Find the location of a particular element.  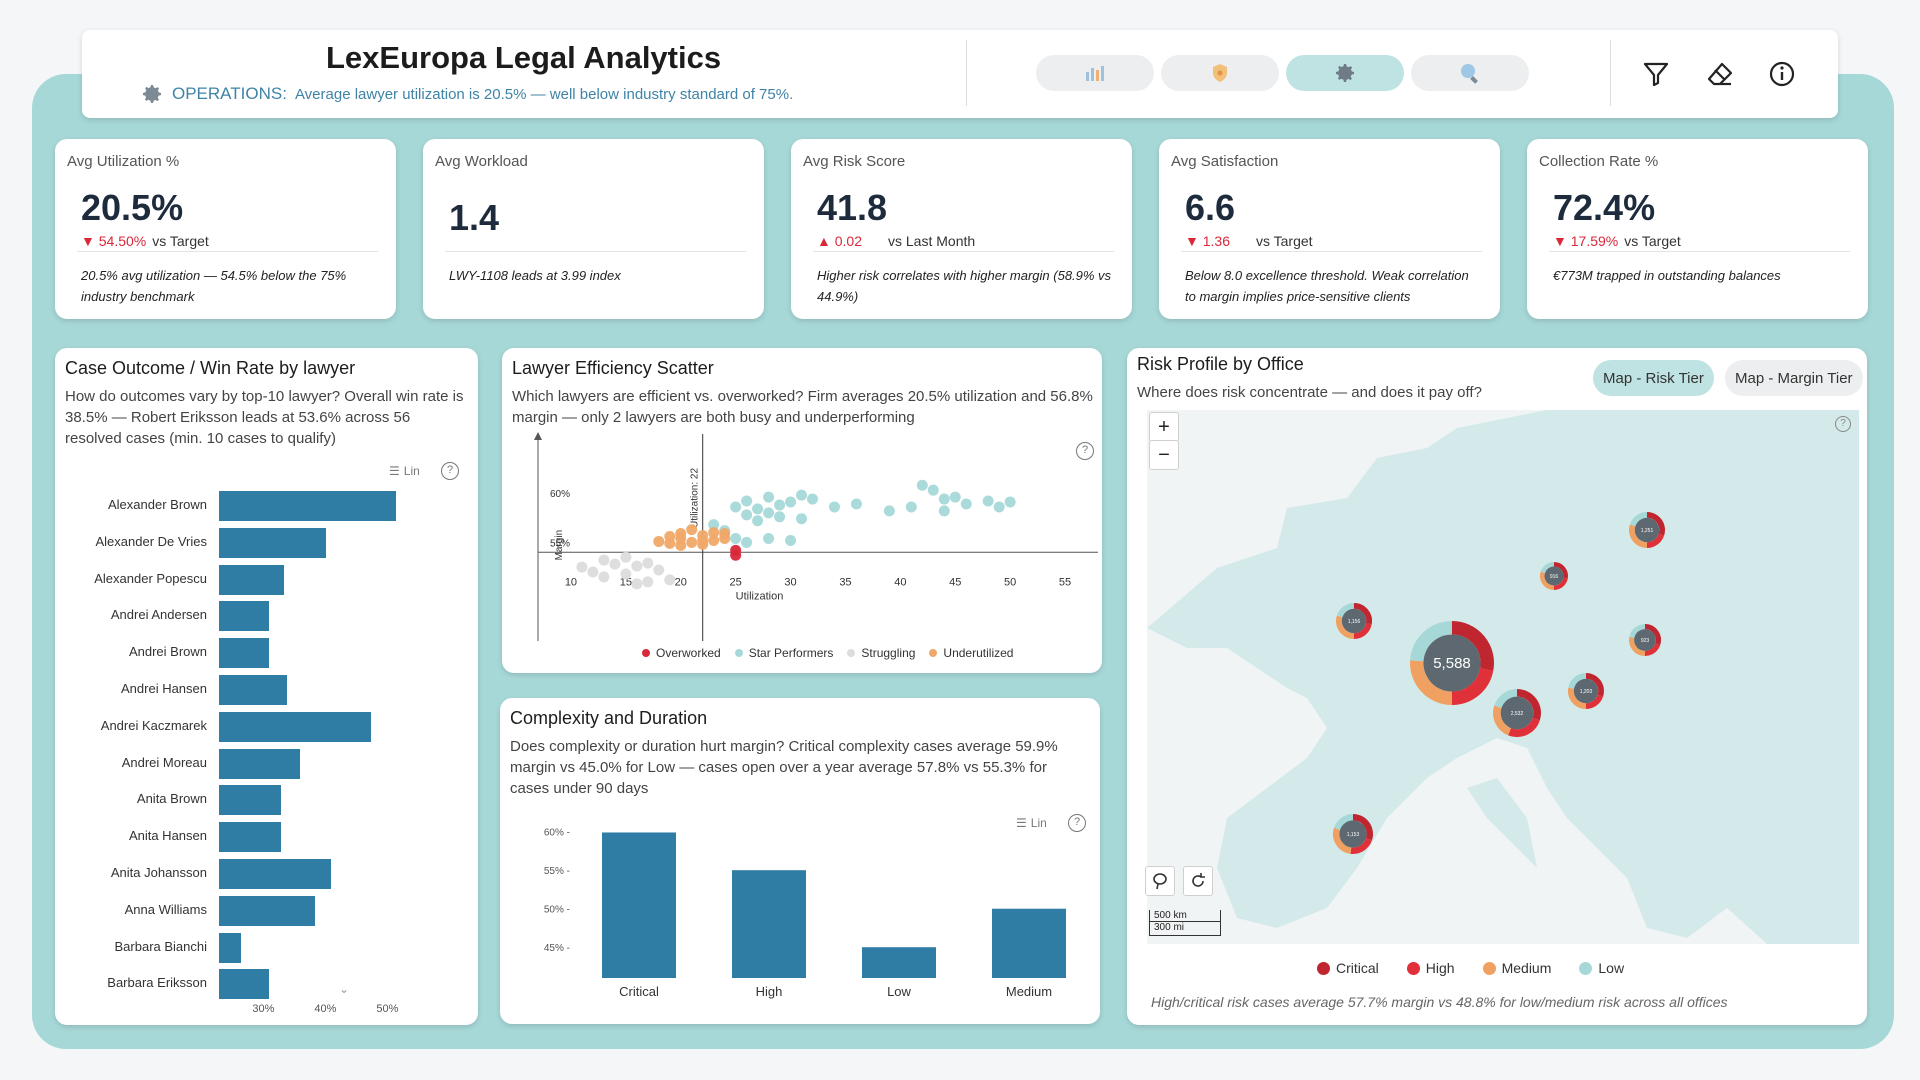

legend-label: Overworked is located at coordinates (688, 653).